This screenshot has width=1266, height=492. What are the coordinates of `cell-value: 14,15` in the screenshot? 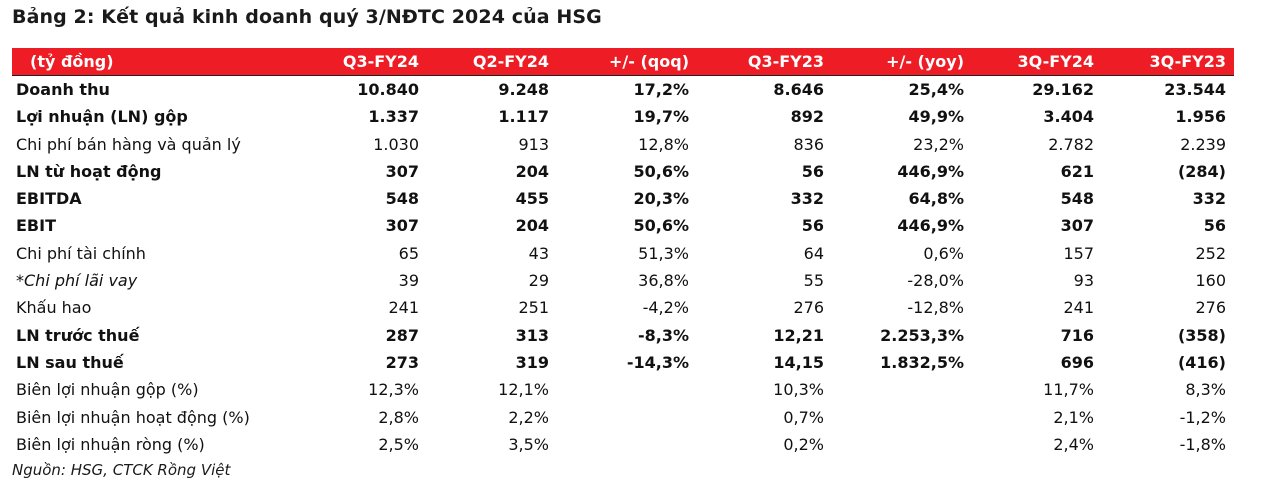 It's located at (798, 362).